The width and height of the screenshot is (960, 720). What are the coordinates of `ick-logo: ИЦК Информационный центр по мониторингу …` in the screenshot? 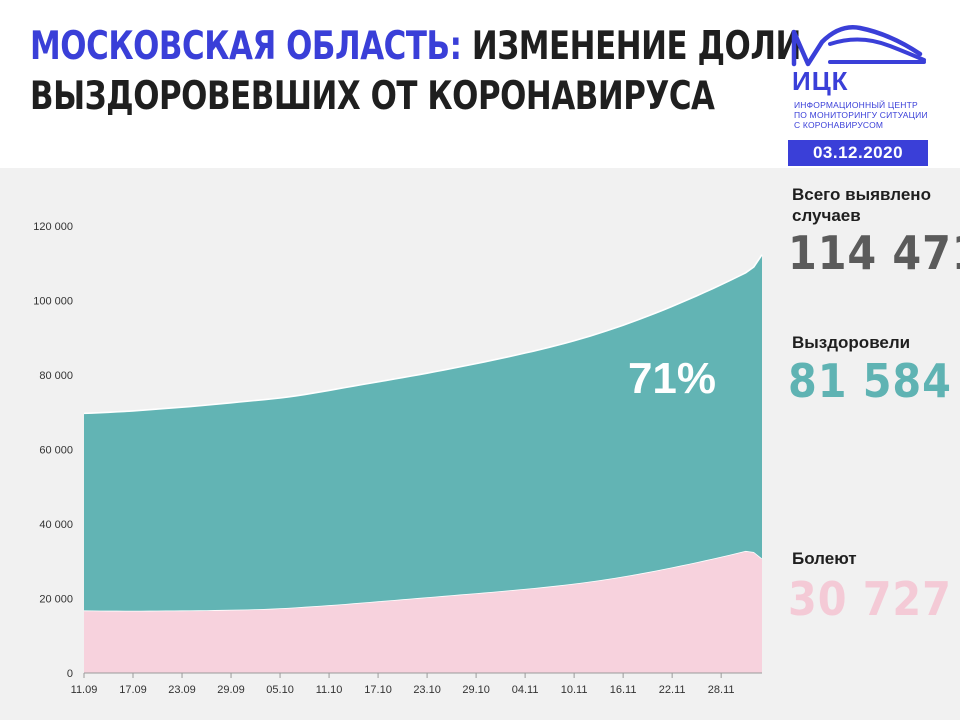 It's located at (865, 76).